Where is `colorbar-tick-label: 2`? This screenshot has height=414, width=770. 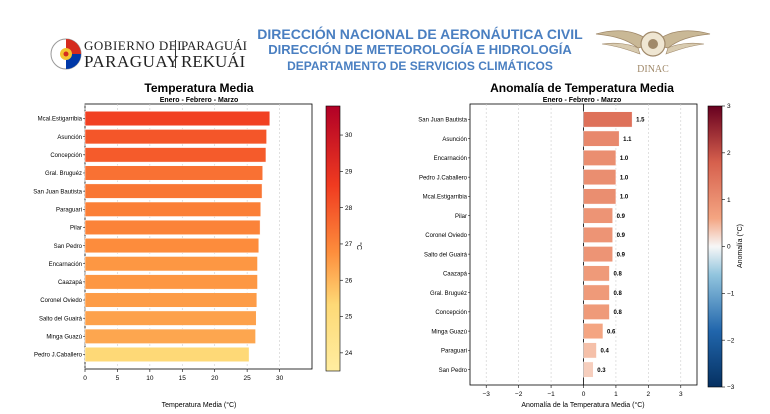
colorbar-tick-label: 2 is located at coordinates (729, 153).